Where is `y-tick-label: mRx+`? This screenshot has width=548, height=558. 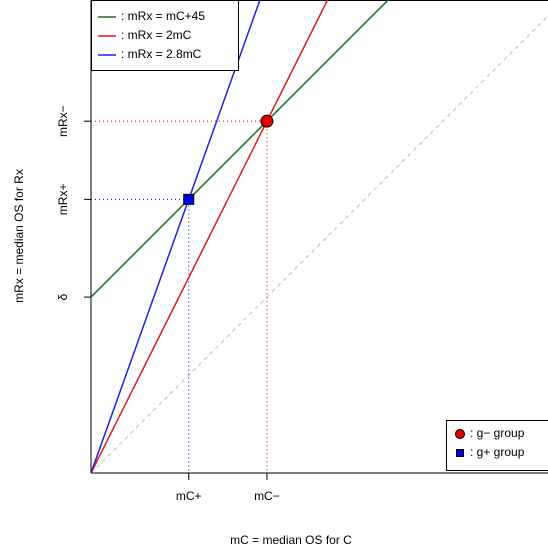
y-tick-label: mRx+ is located at coordinates (63, 200).